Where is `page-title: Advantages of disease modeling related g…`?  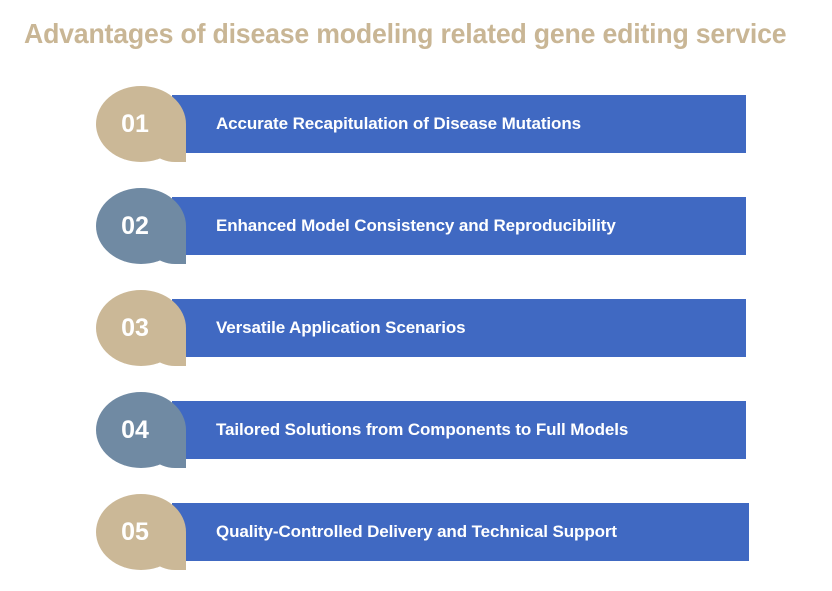 page-title: Advantages of disease modeling related g… is located at coordinates (405, 33).